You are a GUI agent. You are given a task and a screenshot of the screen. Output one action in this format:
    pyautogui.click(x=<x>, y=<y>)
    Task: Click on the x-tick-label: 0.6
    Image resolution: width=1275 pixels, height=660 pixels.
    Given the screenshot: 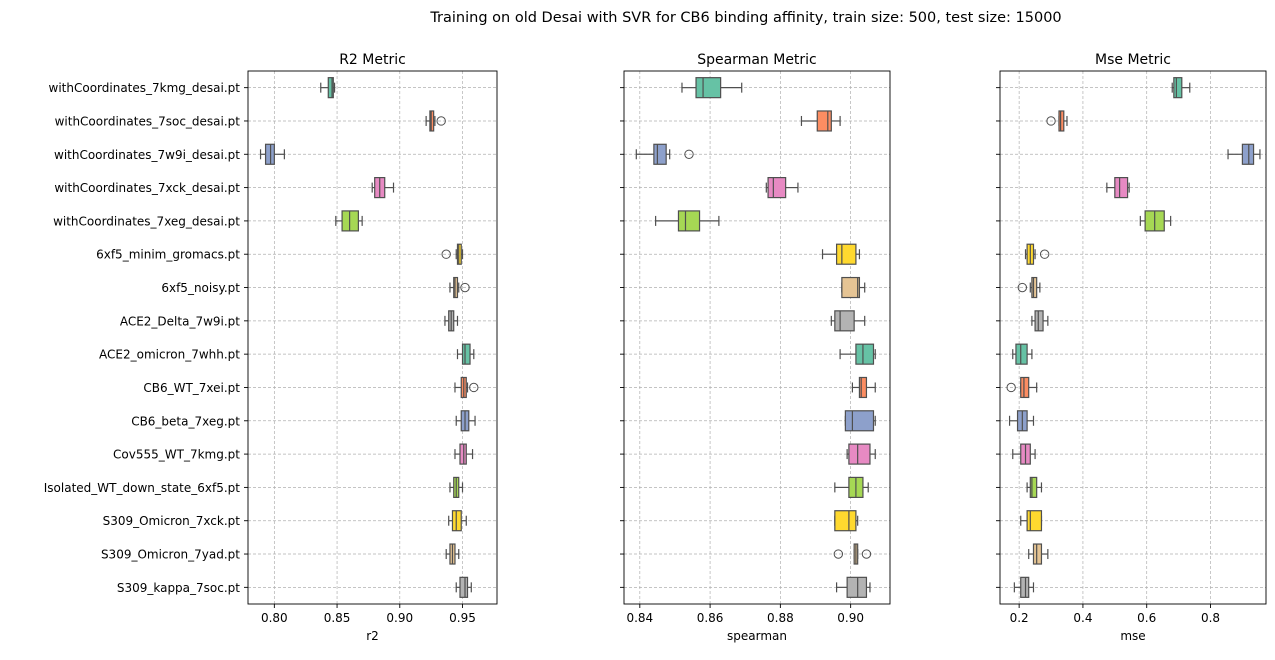 What is the action you would take?
    pyautogui.click(x=1146, y=618)
    